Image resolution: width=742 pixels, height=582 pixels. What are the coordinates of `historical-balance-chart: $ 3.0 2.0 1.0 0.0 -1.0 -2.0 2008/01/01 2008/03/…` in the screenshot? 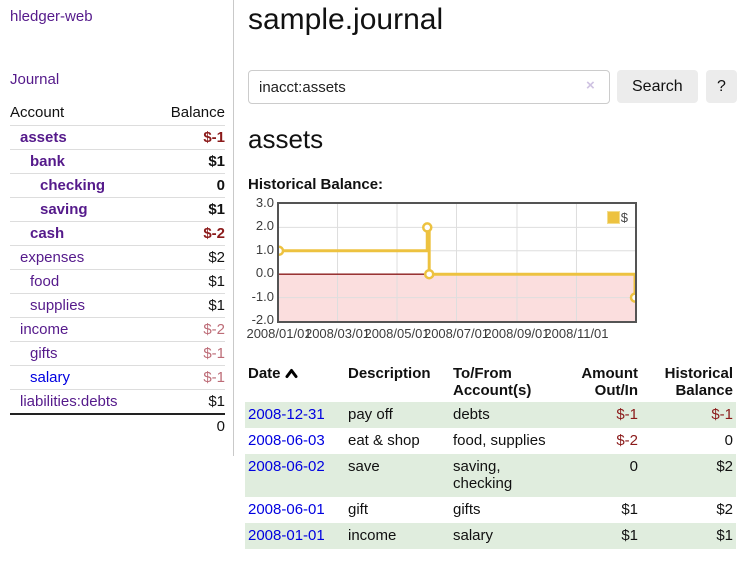 It's located at (457, 269).